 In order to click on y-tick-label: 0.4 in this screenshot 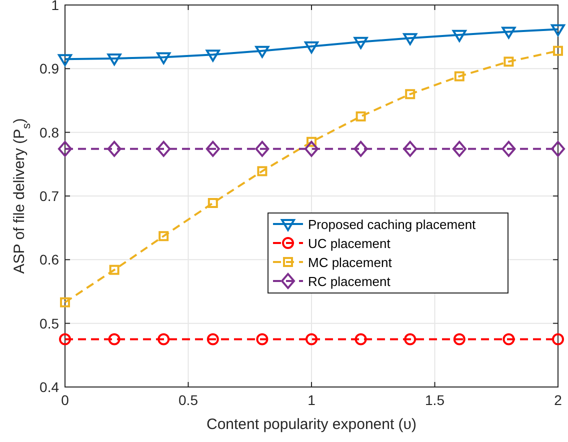, I will do `click(50, 387)`.